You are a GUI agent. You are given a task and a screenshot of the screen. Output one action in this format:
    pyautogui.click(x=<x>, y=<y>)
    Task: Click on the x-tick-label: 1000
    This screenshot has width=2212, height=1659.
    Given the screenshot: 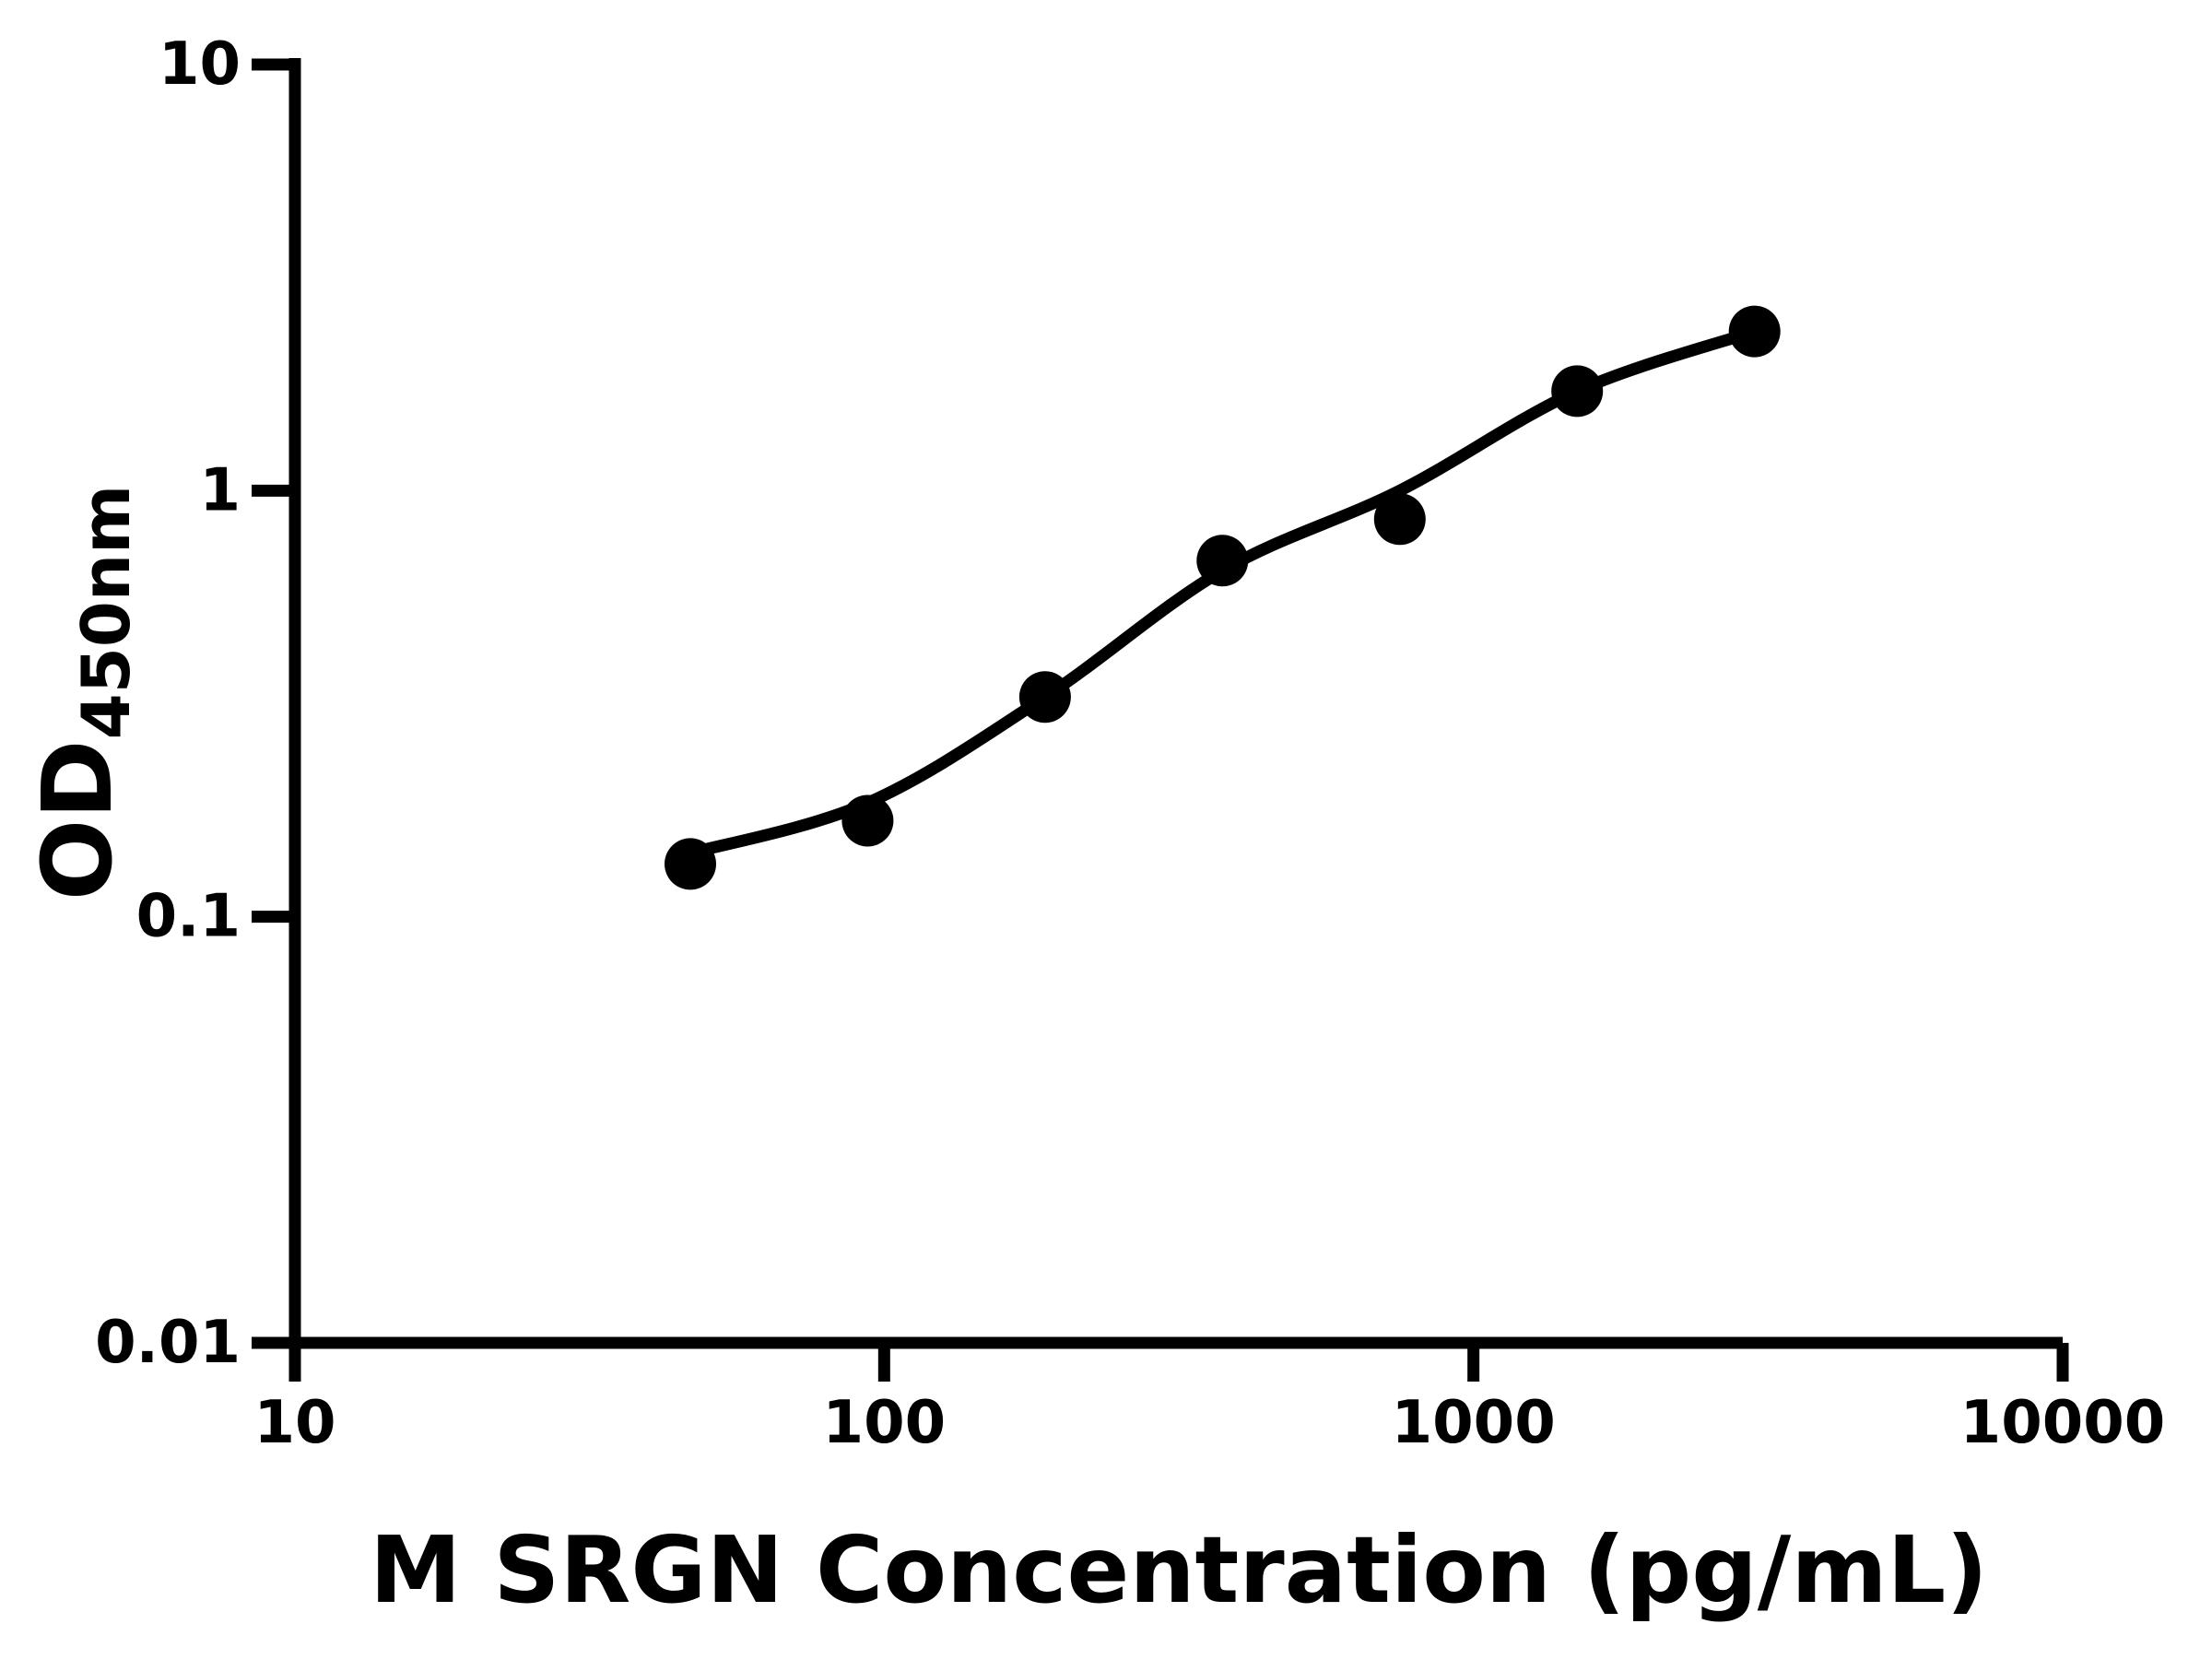 What is the action you would take?
    pyautogui.click(x=1474, y=1423)
    